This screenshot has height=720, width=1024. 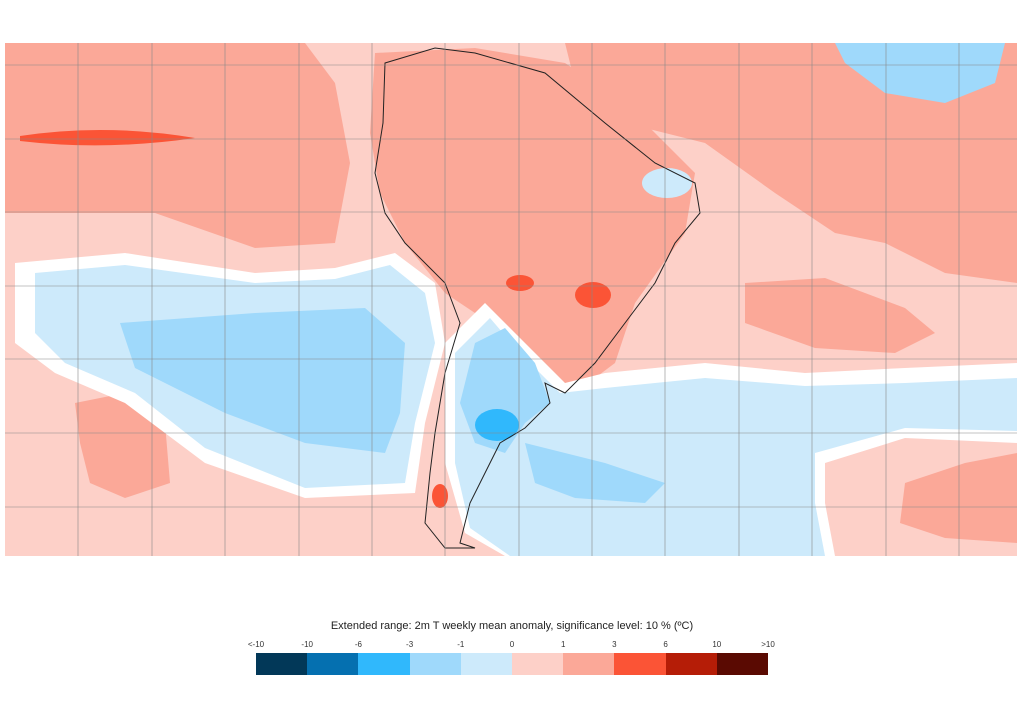 What do you see at coordinates (256, 644) in the screenshot?
I see `legend-tick-label: <-10` at bounding box center [256, 644].